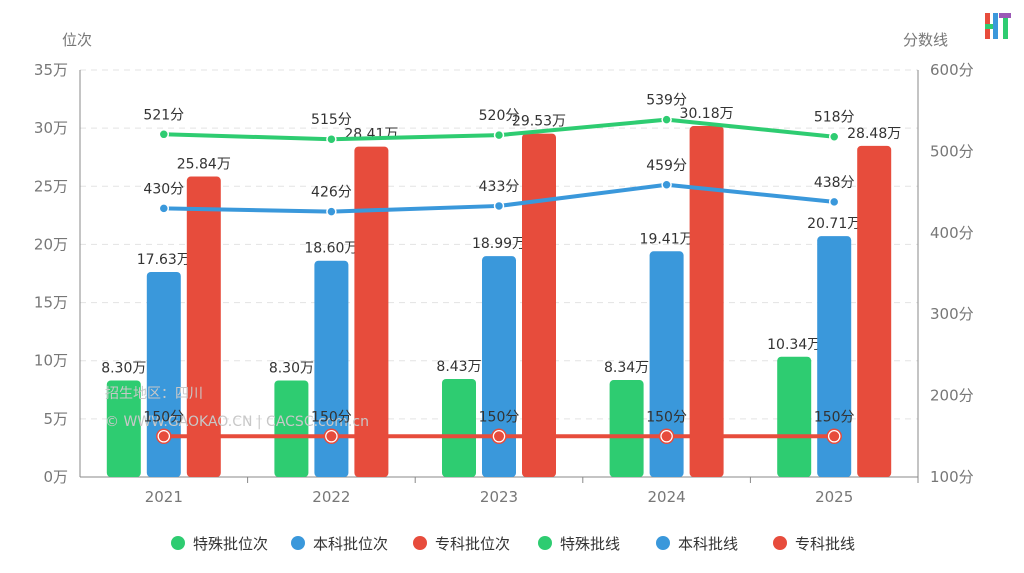 The image size is (1024, 573). What do you see at coordinates (164, 260) in the screenshot?
I see `bar-value-label: 17.63万` at bounding box center [164, 260].